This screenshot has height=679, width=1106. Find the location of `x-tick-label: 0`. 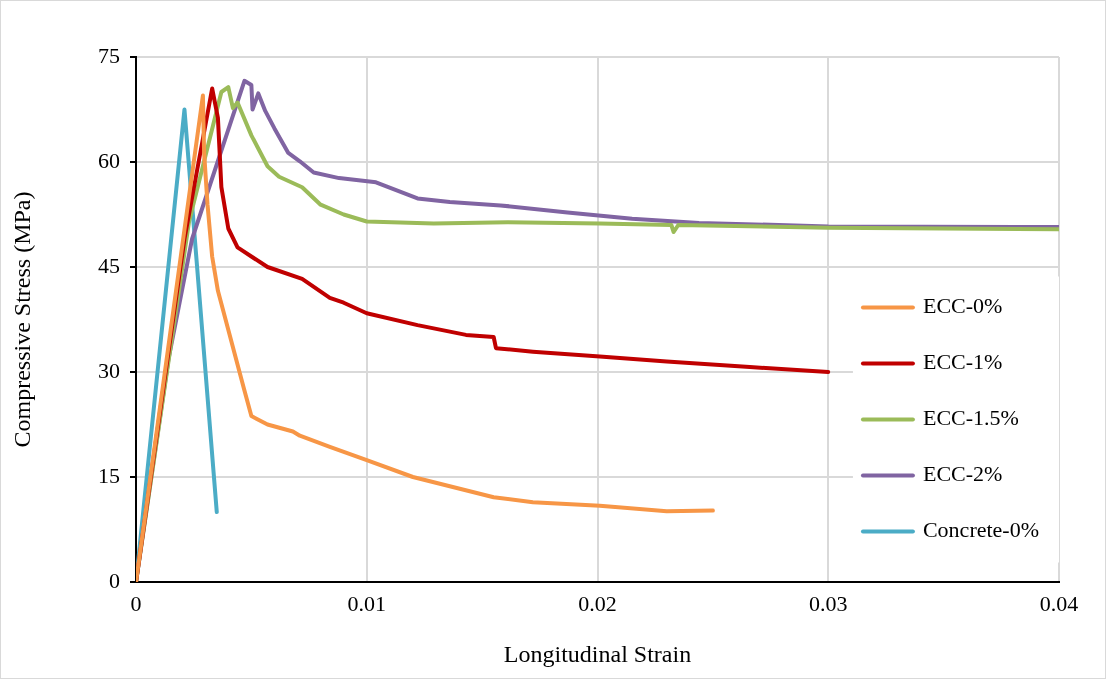

x-tick-label: 0 is located at coordinates (136, 603).